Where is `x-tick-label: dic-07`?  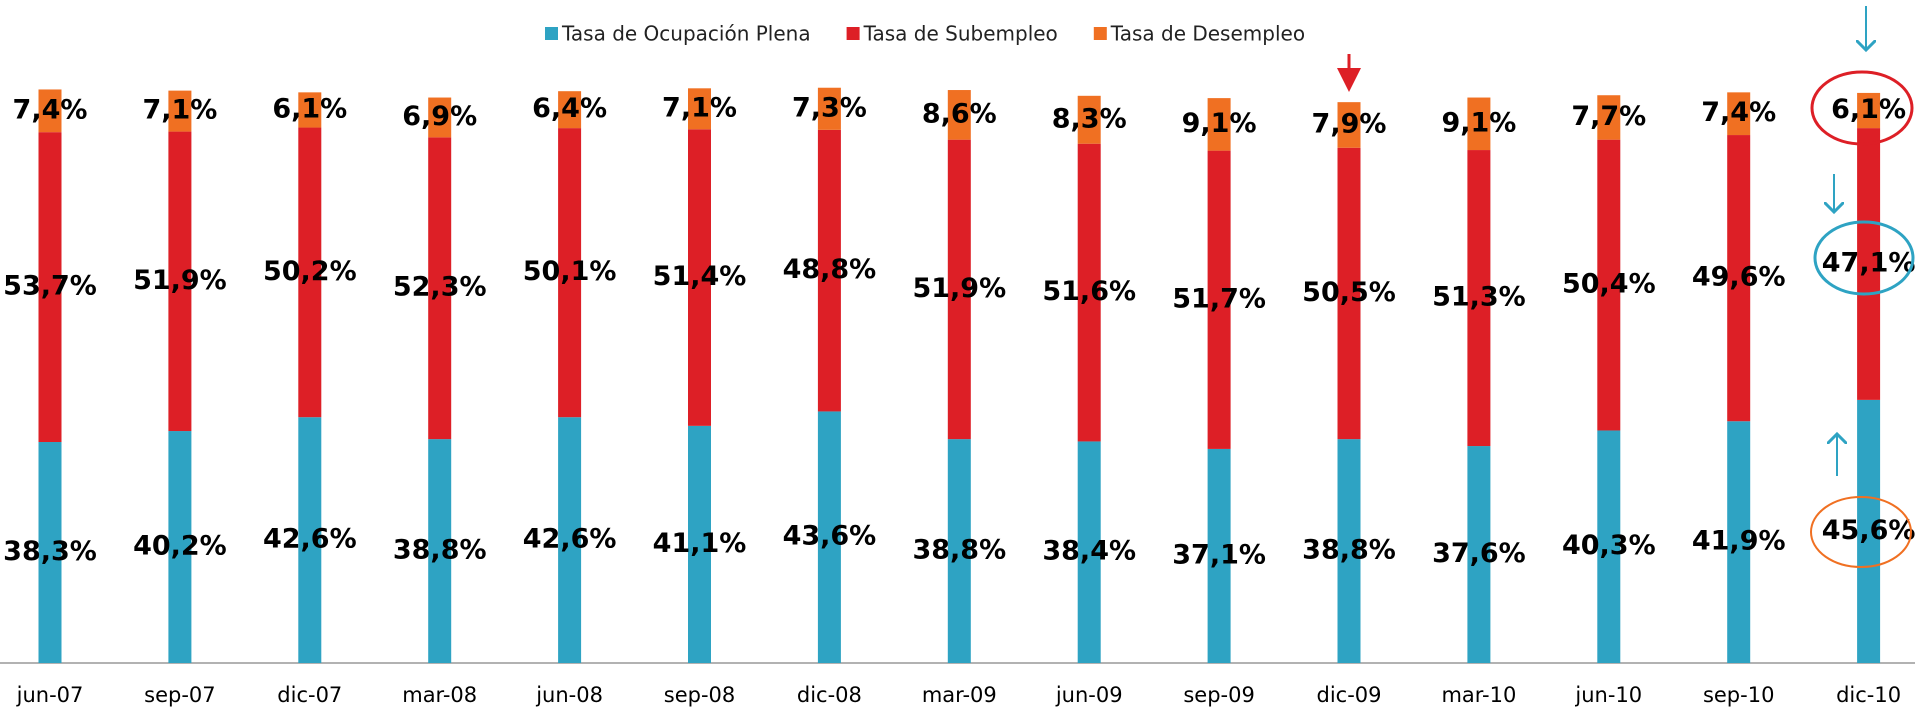
x-tick-label: dic-07 is located at coordinates (309, 695).